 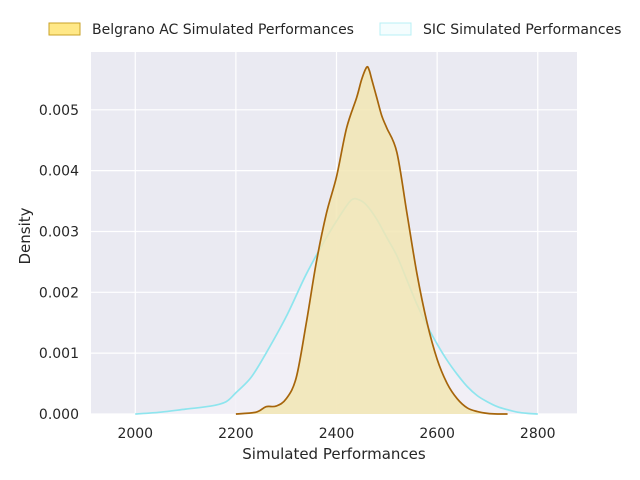 What do you see at coordinates (25, 235) in the screenshot?
I see `y-axis-title: Density` at bounding box center [25, 235].